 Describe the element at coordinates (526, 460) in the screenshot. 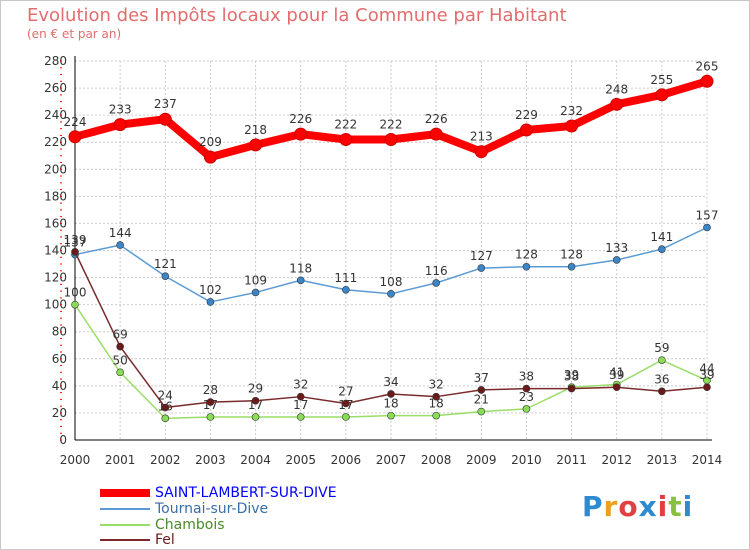

I see `x-tick-label: 2010` at that location.